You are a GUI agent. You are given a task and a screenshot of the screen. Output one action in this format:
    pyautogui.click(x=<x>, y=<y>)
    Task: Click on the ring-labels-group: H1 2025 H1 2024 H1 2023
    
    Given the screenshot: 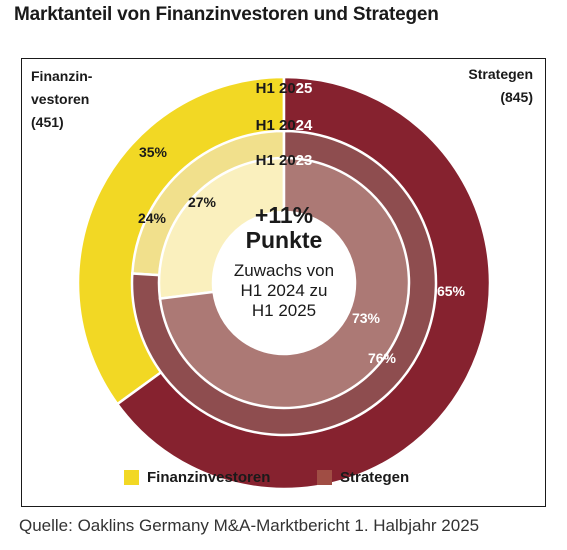 What is the action you would take?
    pyautogui.click(x=284, y=124)
    